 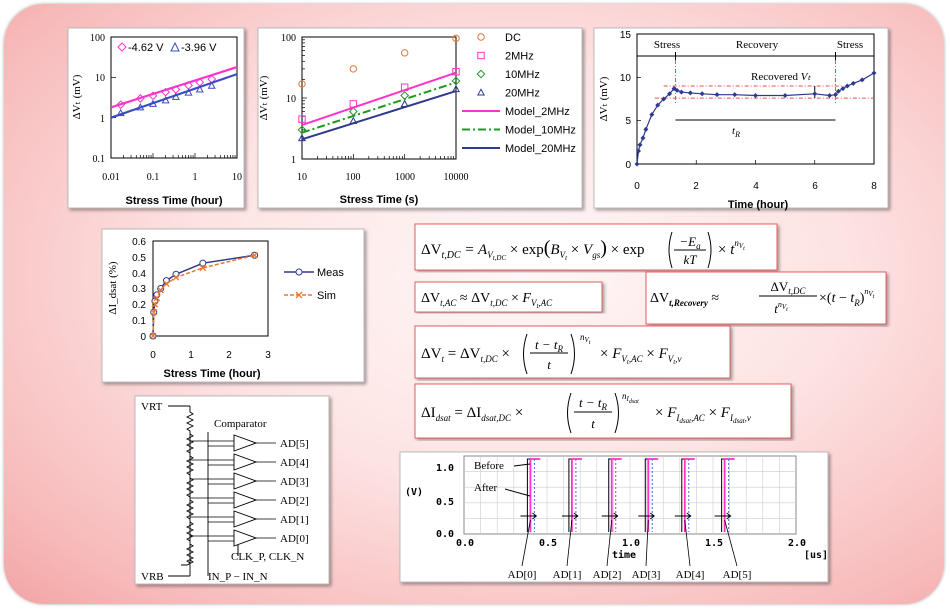 What do you see at coordinates (330, 273) in the screenshot?
I see `chart4-legend-meas: Meas` at bounding box center [330, 273].